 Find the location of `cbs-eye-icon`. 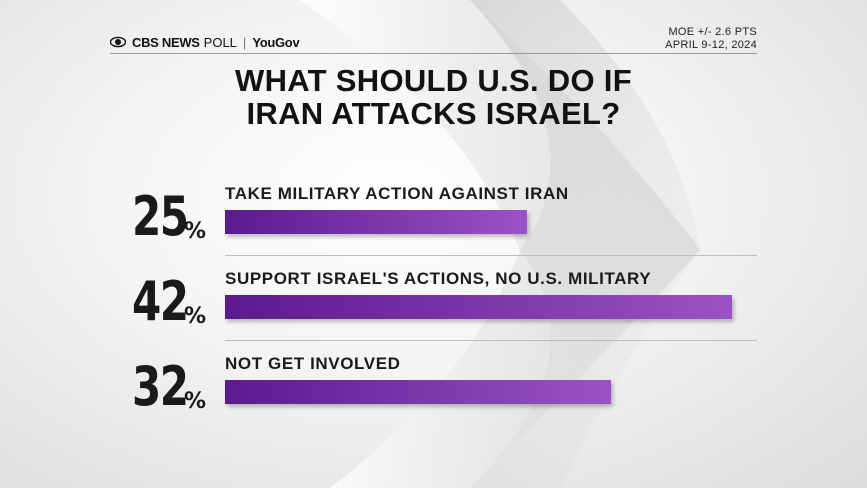

cbs-eye-icon is located at coordinates (118, 42).